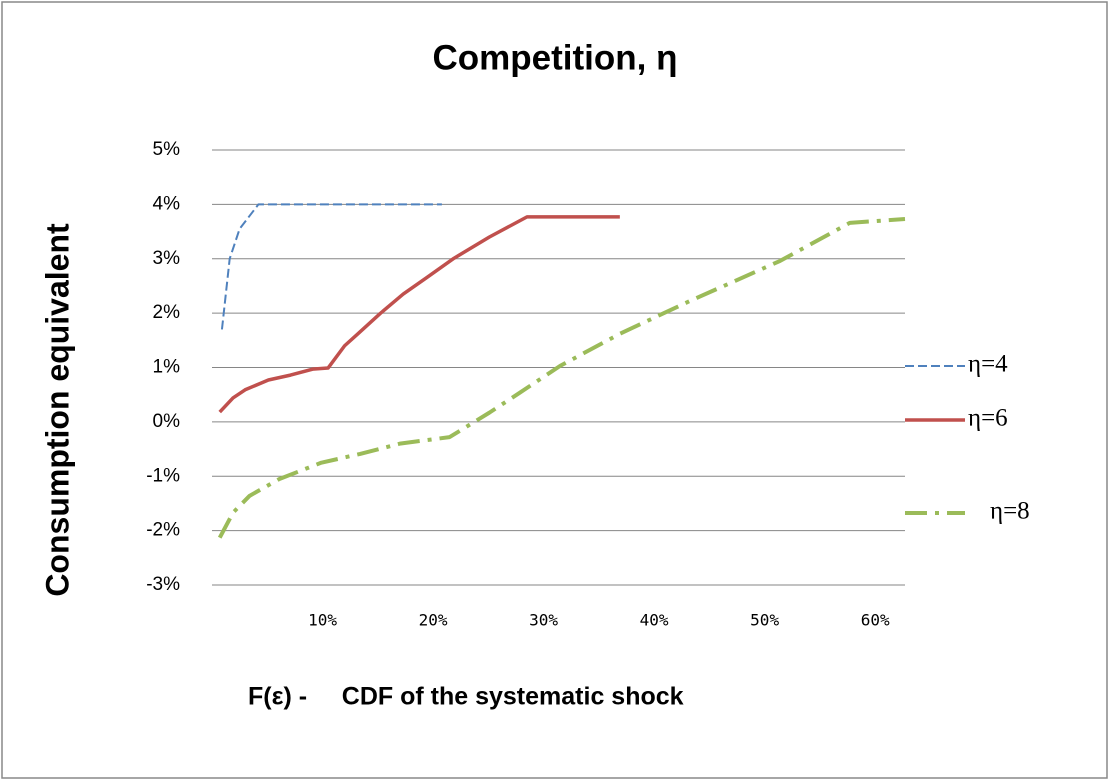  I want to click on legend-label: η=8, so click(1010, 511).